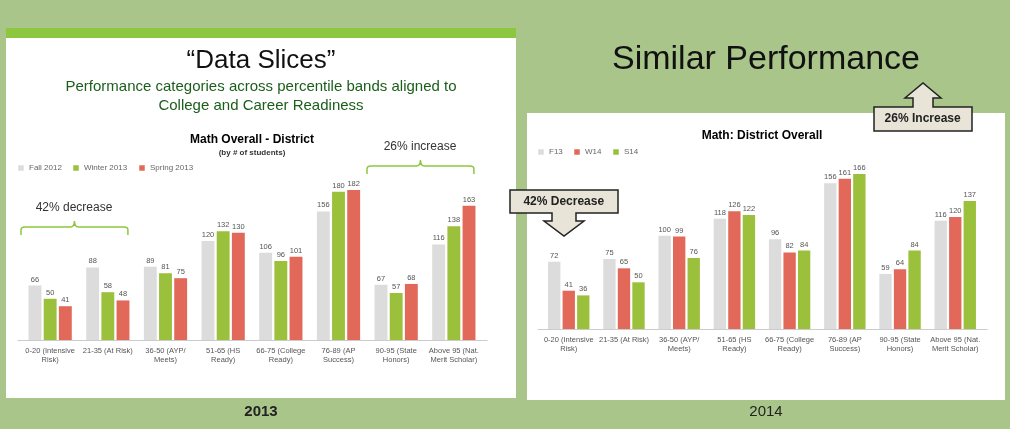 Image resolution: width=1010 pixels, height=429 pixels. I want to click on legend-label: Winter 2013, so click(106, 167).